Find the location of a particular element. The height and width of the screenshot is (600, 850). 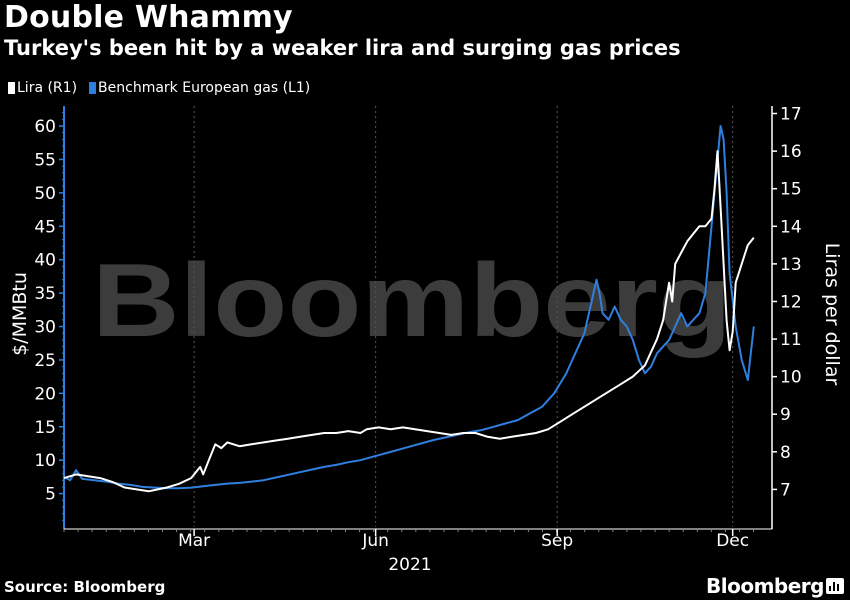

left-tick-label-10: 10 is located at coordinates (45, 461).